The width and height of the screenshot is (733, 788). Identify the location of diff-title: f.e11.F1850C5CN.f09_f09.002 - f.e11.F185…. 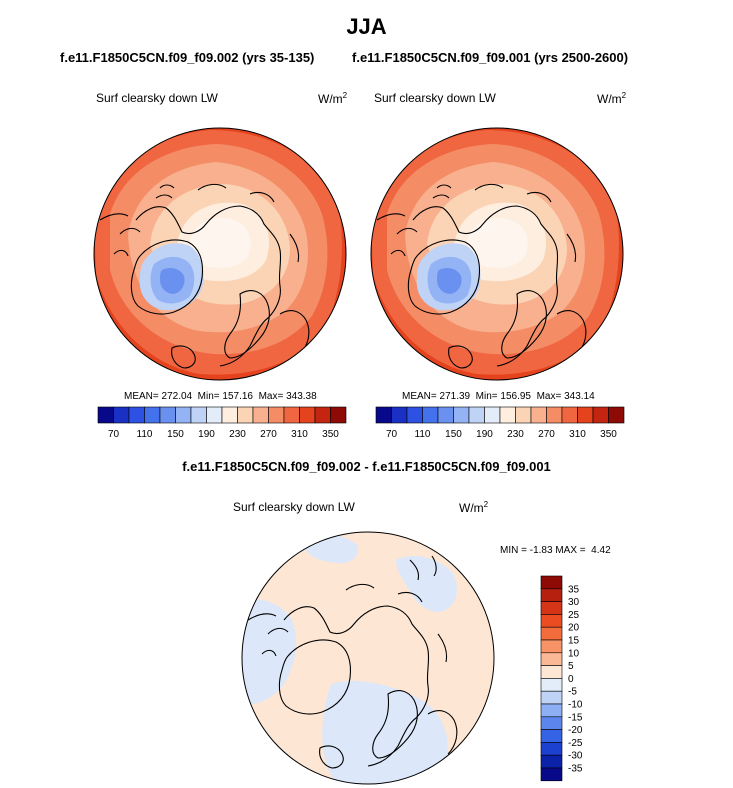
(366, 466).